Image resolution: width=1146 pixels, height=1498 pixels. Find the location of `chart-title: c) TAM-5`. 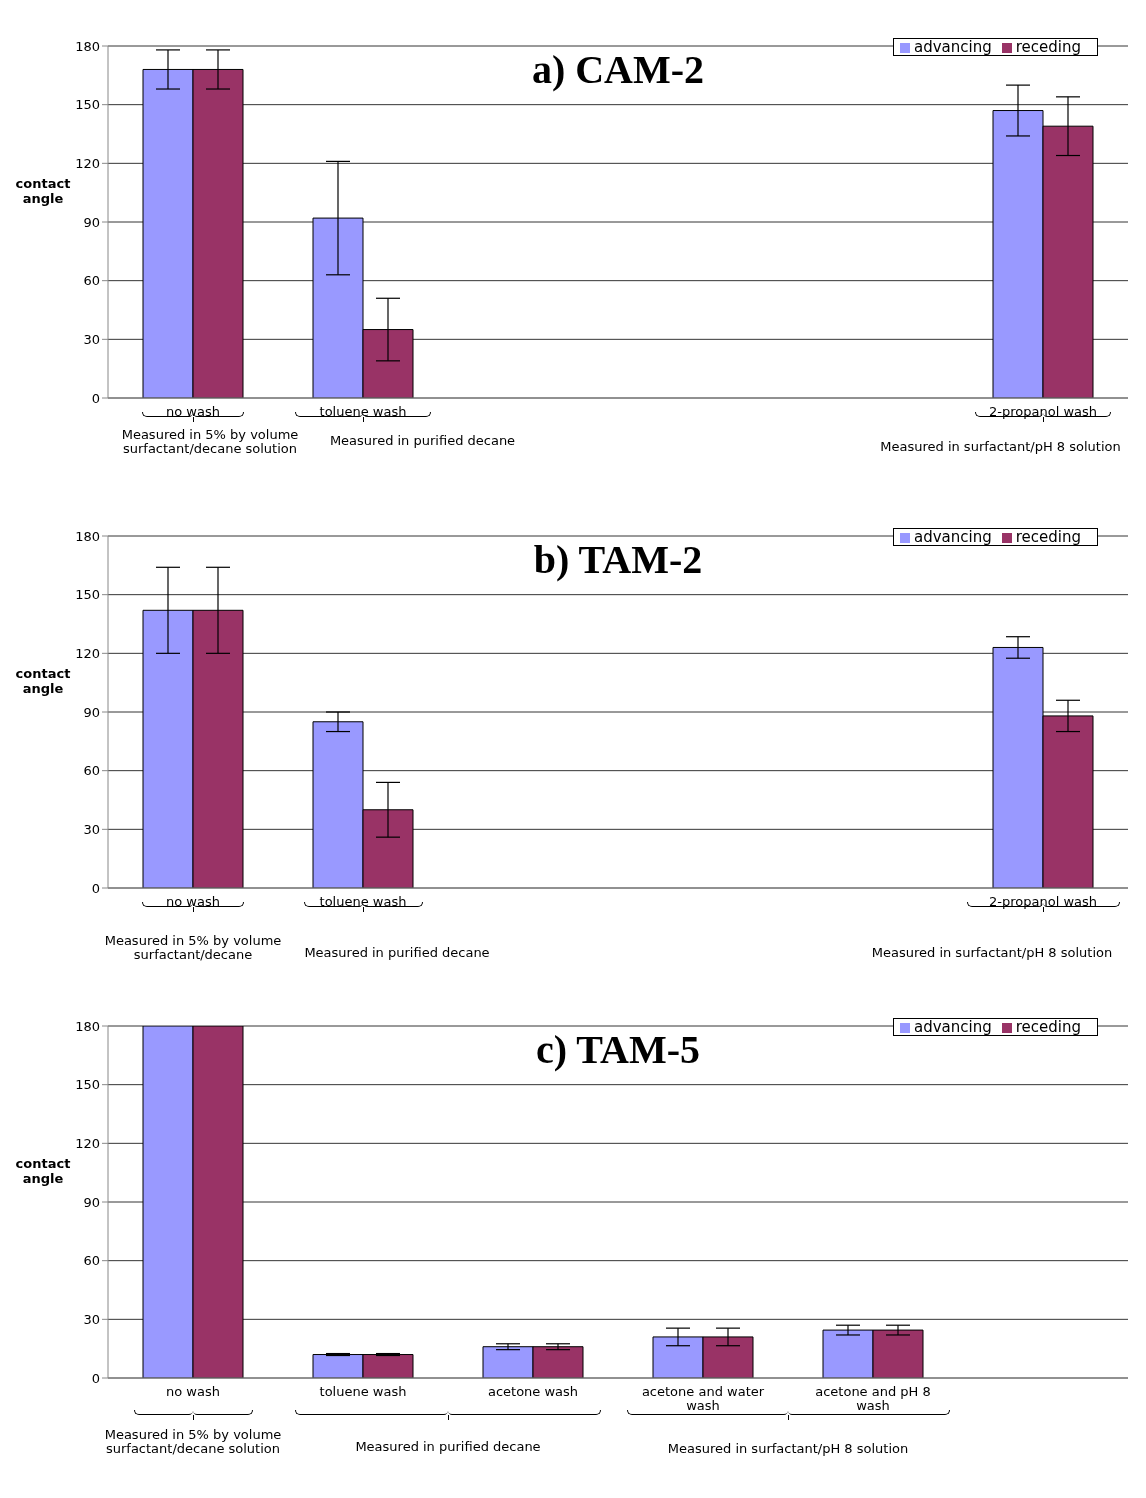

chart-title: c) TAM-5 is located at coordinates (618, 1049).